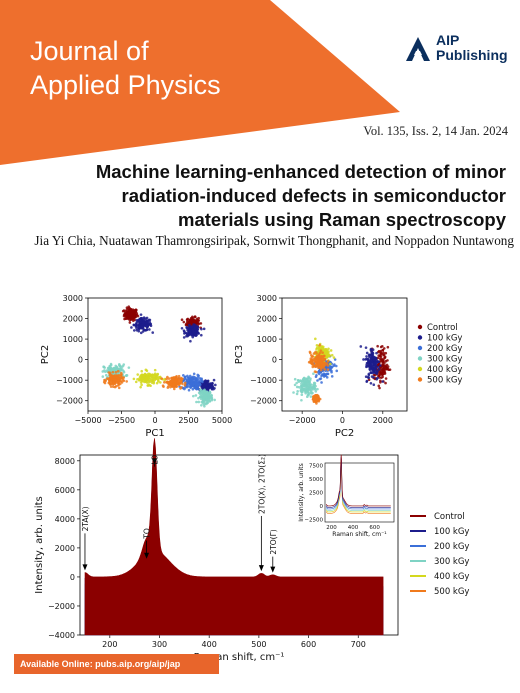 This screenshot has height=693, width=520. I want to click on legend-label: 100 kGy, so click(451, 532).